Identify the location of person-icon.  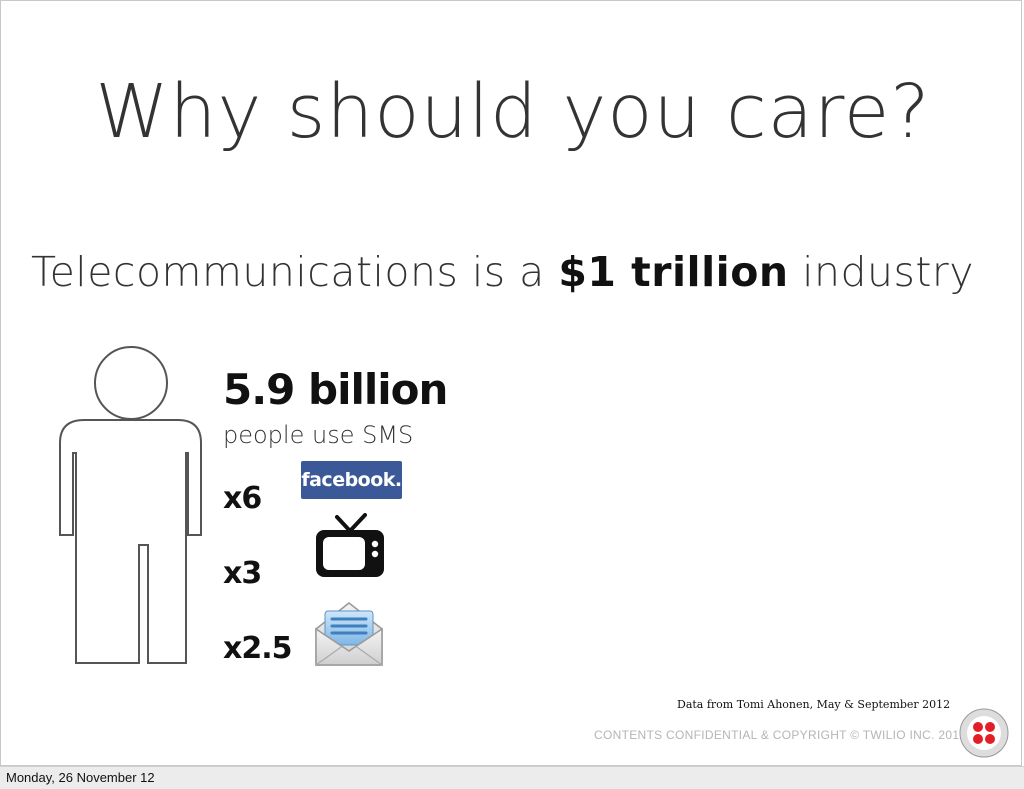
(130, 505).